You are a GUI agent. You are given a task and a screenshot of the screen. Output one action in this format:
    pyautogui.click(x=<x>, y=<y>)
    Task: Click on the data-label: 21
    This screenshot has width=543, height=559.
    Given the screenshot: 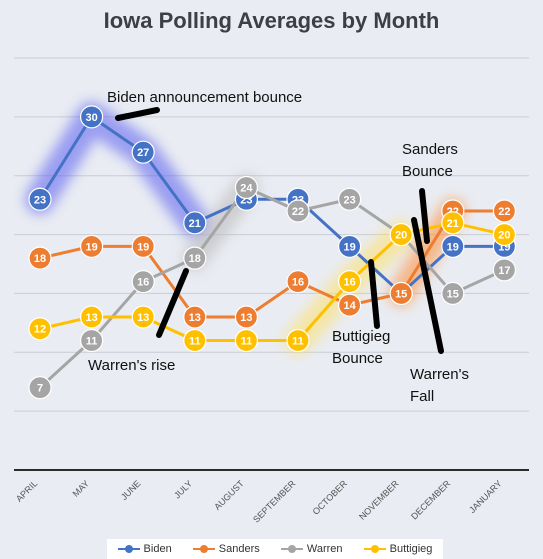 What is the action you would take?
    pyautogui.click(x=195, y=224)
    